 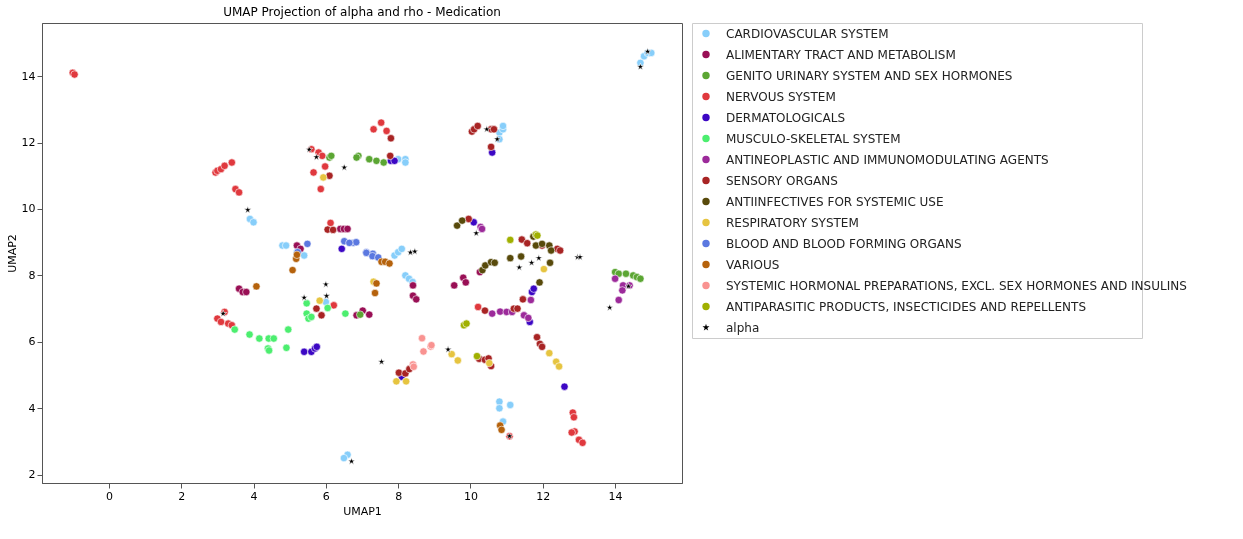 What do you see at coordinates (12, 253) in the screenshot?
I see `y-axis-title: UMAP2` at bounding box center [12, 253].